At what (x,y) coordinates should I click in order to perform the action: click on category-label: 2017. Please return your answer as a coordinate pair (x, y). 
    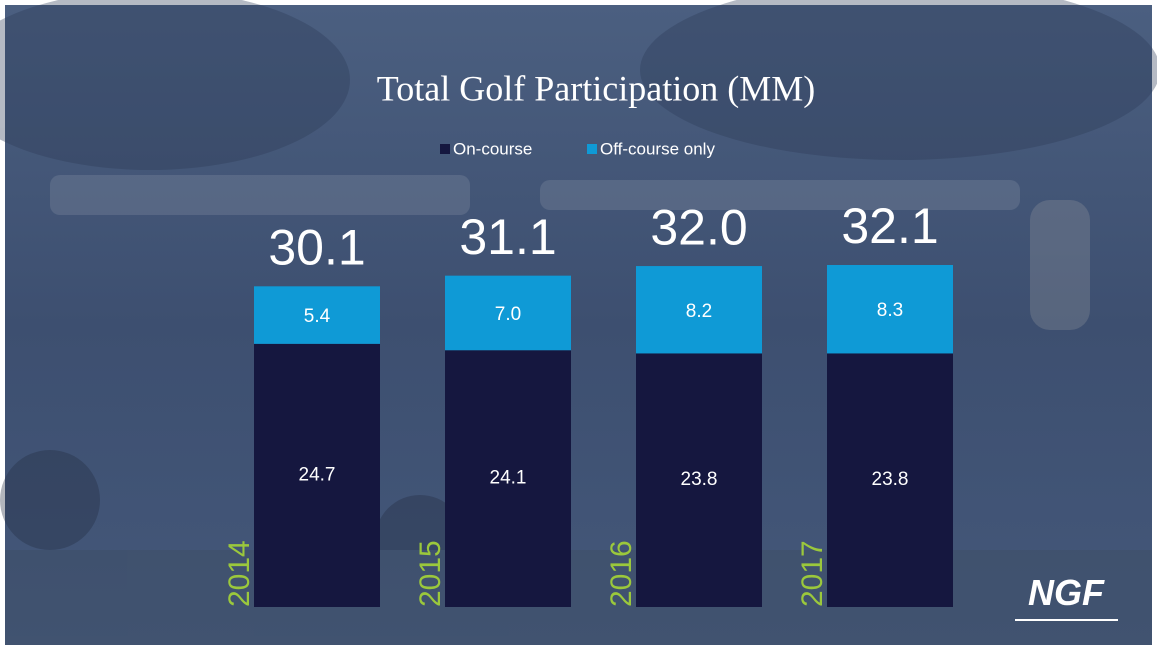
    Looking at the image, I should click on (812, 573).